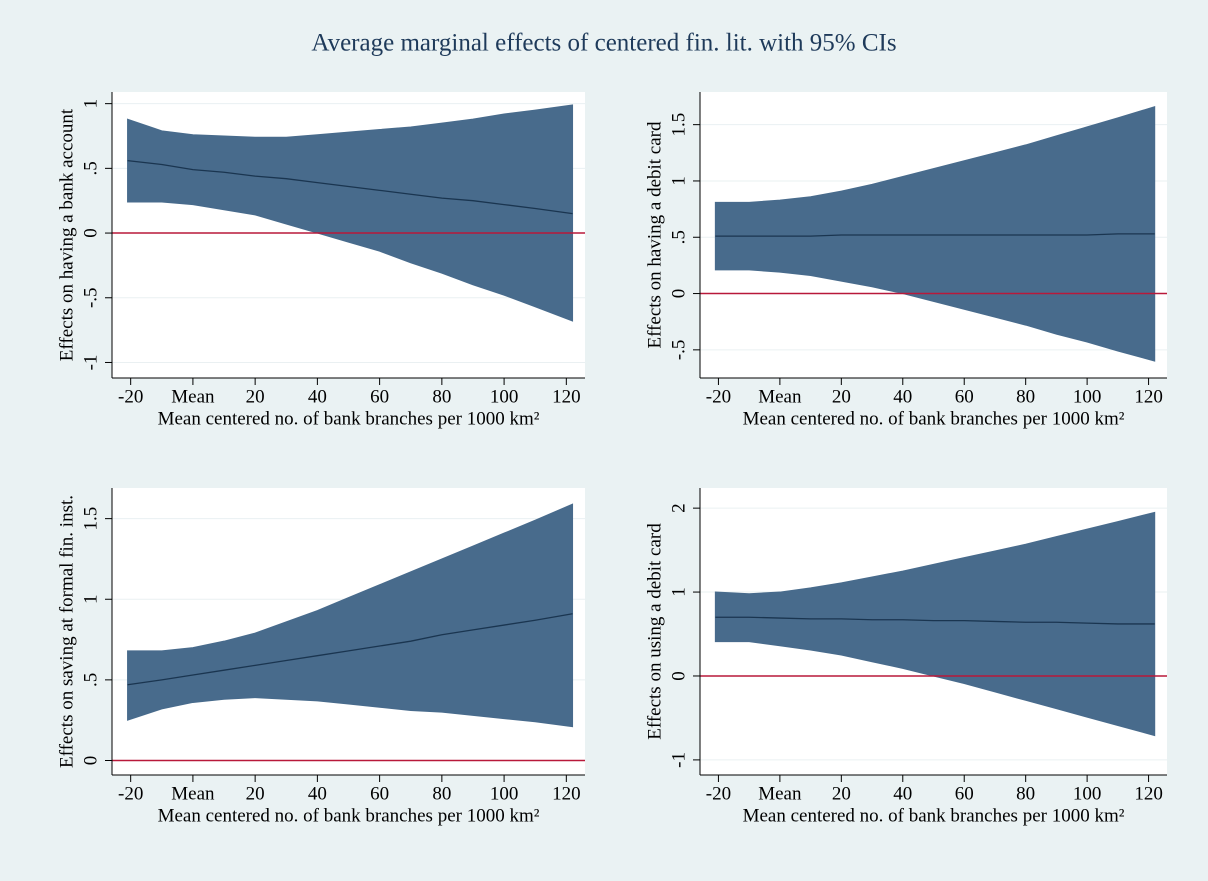 The width and height of the screenshot is (1208, 881). Describe the element at coordinates (678, 508) in the screenshot. I see `y-tick-label: 2` at that location.